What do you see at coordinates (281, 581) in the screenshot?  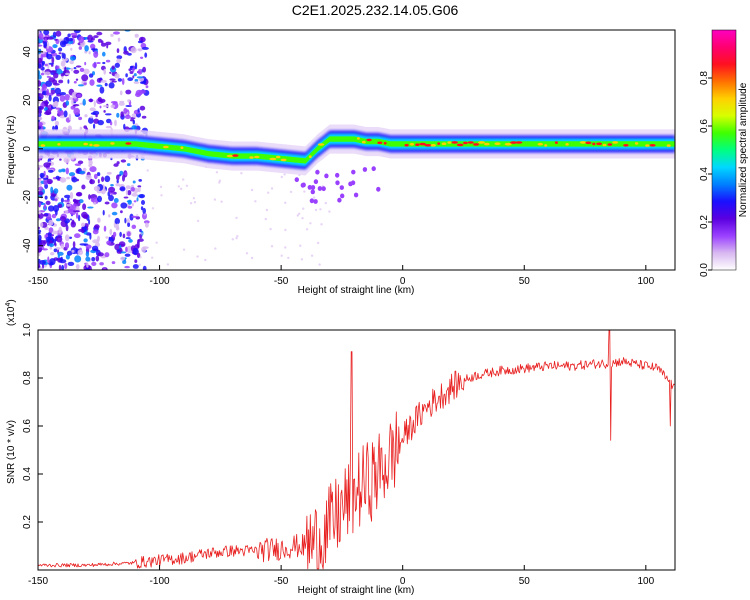 I see `x-tick-label: -50` at bounding box center [281, 581].